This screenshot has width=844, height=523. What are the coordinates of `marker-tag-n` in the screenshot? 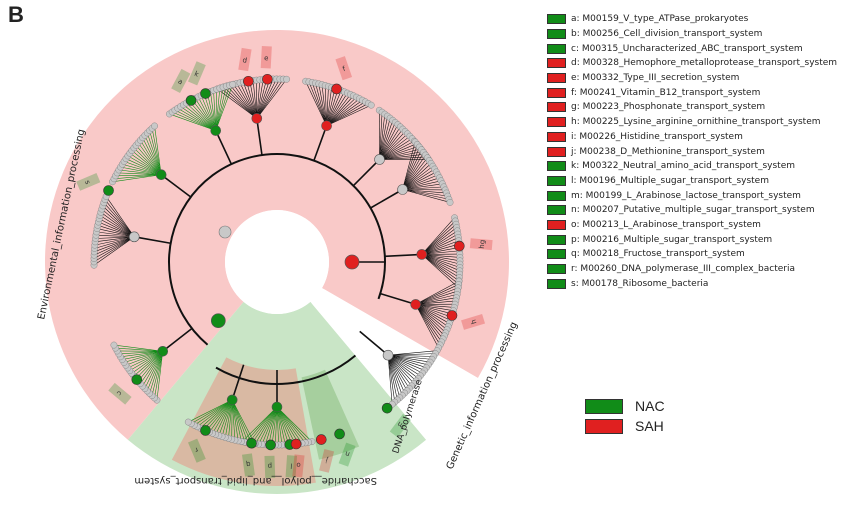 It's located at (347, 454).